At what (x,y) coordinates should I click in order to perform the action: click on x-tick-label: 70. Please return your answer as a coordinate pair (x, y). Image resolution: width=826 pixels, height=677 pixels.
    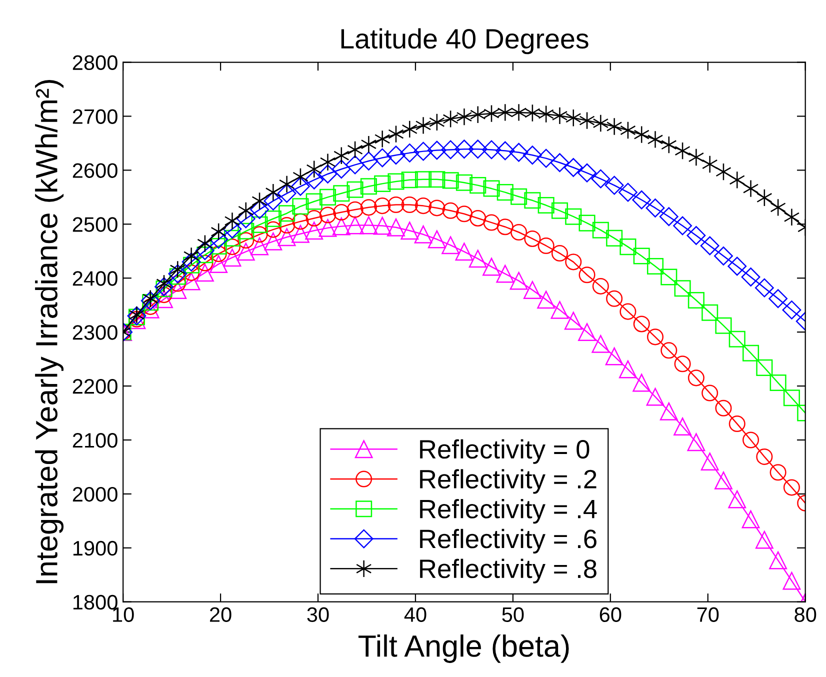
    Looking at the image, I should click on (708, 614).